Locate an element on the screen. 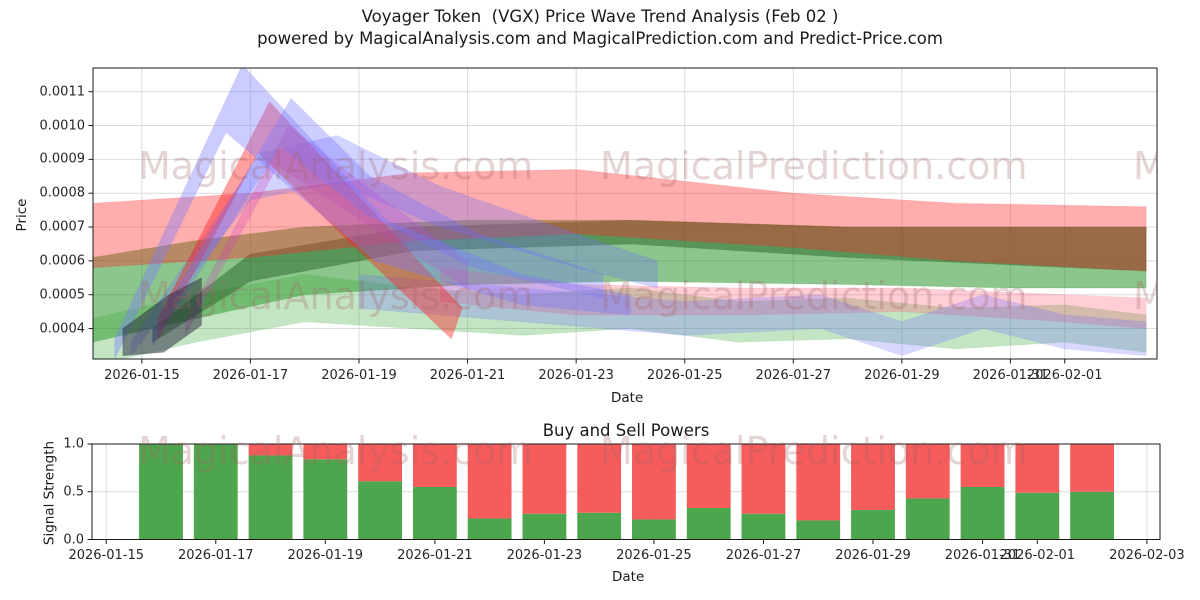 Image resolution: width=1200 pixels, height=600 pixels. magenta-spike-band is located at coordinates (326, 230).